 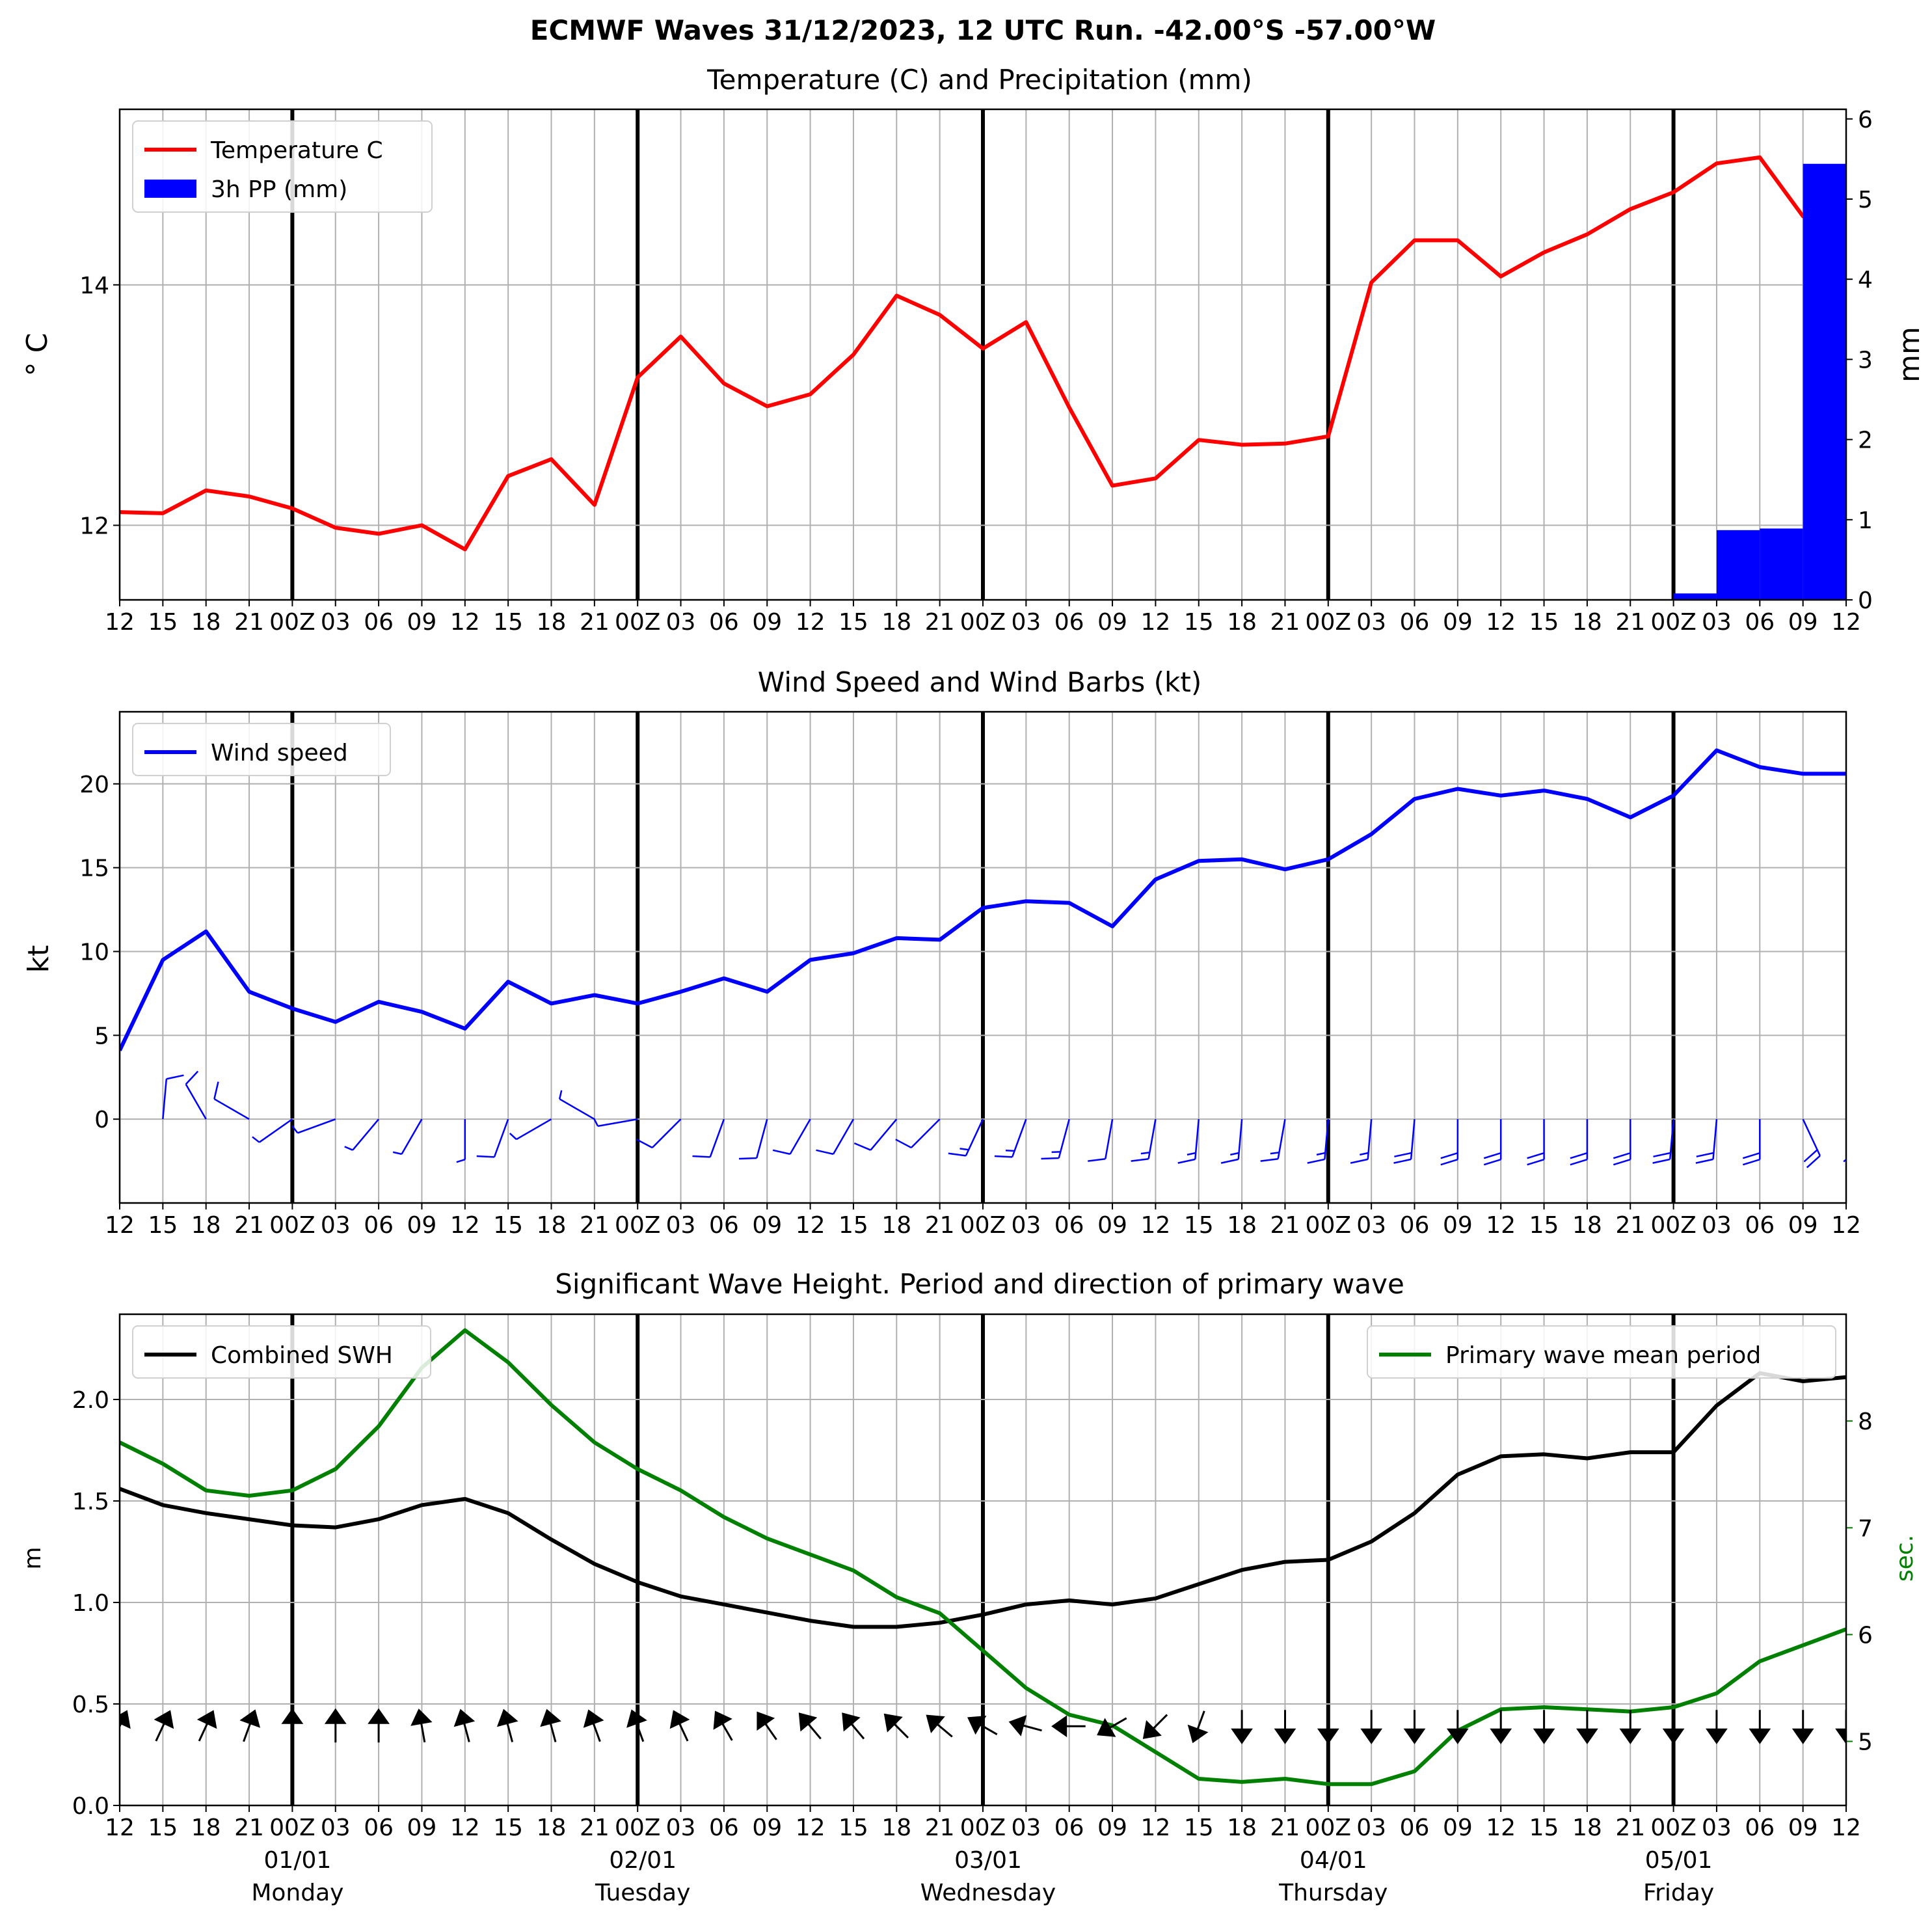 What do you see at coordinates (1865, 1635) in the screenshot?
I see `y2-tick-label: 6` at bounding box center [1865, 1635].